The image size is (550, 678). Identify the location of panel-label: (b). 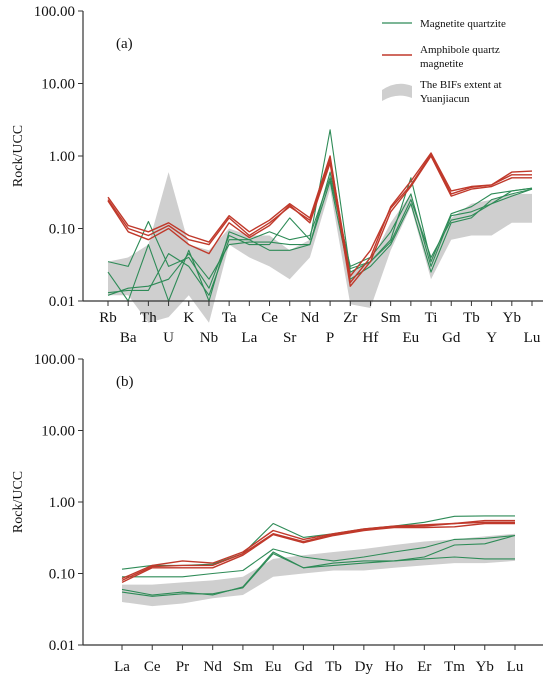
(125, 382).